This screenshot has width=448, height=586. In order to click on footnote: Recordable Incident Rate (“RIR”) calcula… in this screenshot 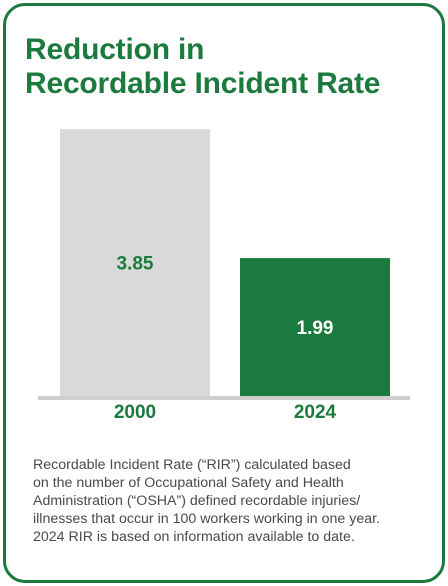, I will do `click(233, 501)`.